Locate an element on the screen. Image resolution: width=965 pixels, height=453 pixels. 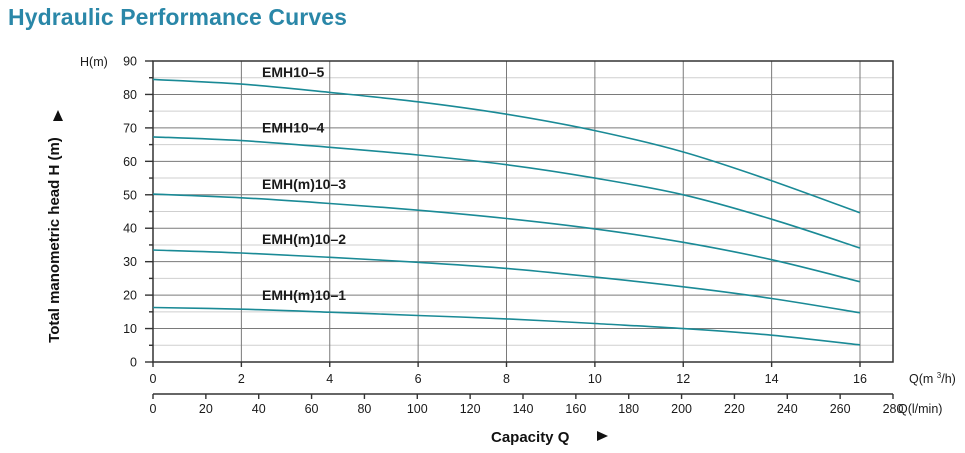
y-tick-label: 40 is located at coordinates (130, 229).